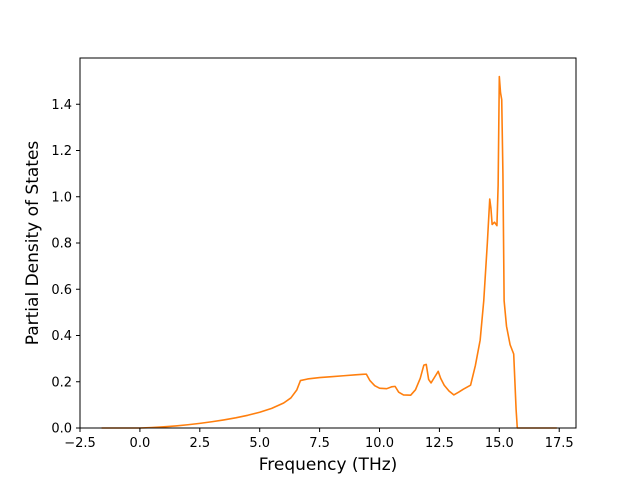  I want to click on x-tick-label: 17.5, so click(559, 443).